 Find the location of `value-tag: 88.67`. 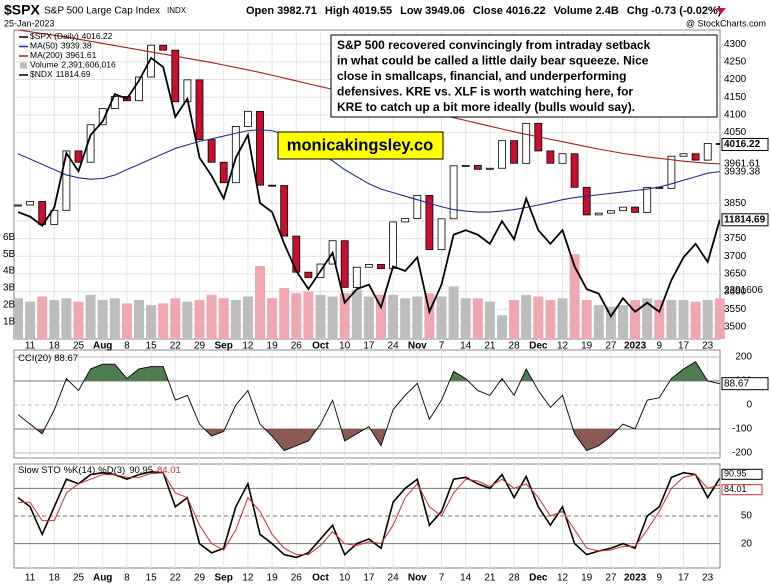

value-tag: 88.67 is located at coordinates (736, 383).